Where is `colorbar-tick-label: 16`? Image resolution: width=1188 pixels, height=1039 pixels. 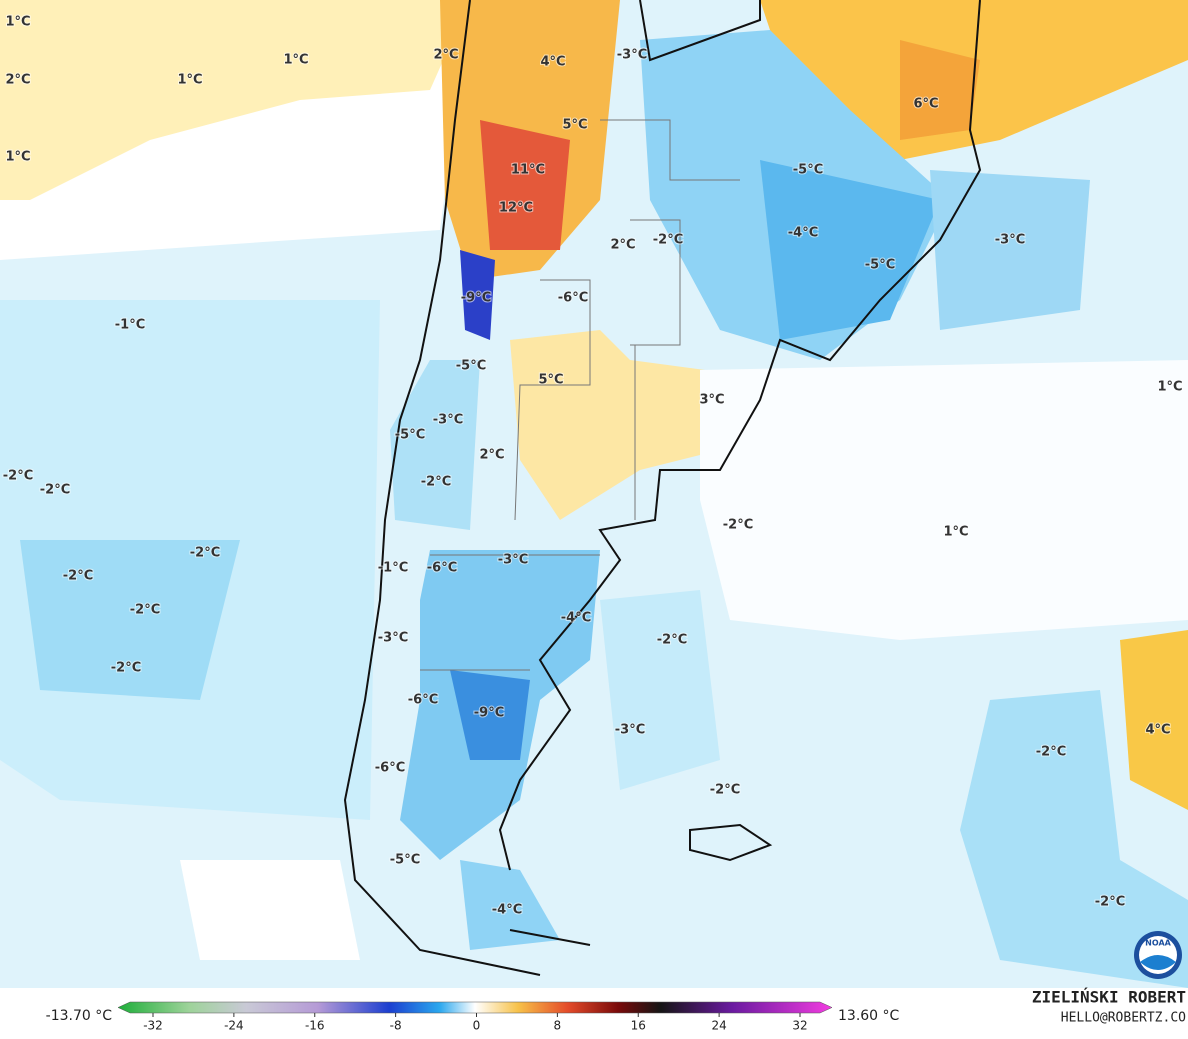
colorbar-tick-label: 16 is located at coordinates (638, 1026).